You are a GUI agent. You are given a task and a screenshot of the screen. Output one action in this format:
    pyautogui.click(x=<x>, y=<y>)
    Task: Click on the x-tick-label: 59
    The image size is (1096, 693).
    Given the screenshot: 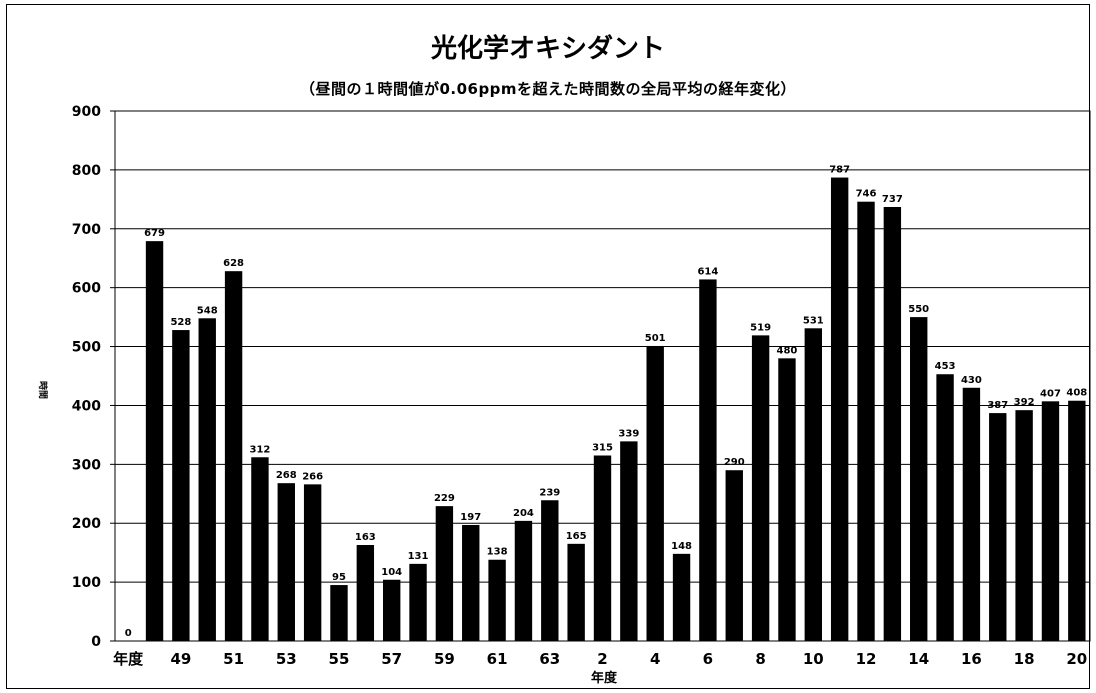 What is the action you would take?
    pyautogui.click(x=444, y=659)
    